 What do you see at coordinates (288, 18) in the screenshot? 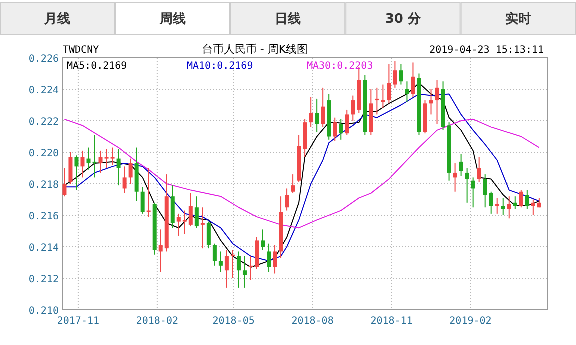
I see `tab: 日线` at bounding box center [288, 18].